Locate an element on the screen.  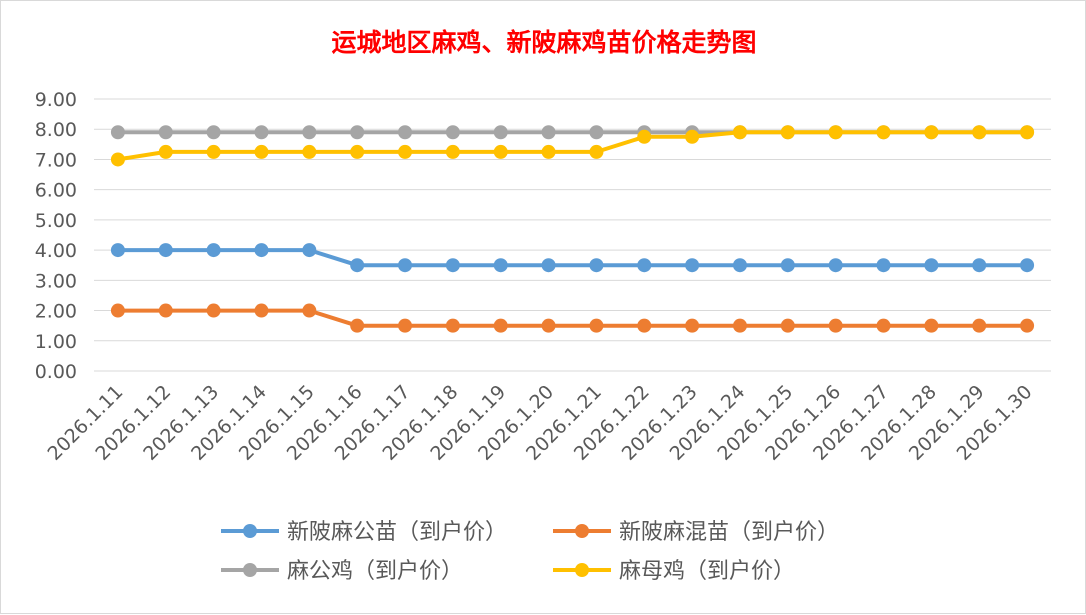
legend-item: 新陂麻公苗（到户价） is located at coordinates (364, 532).